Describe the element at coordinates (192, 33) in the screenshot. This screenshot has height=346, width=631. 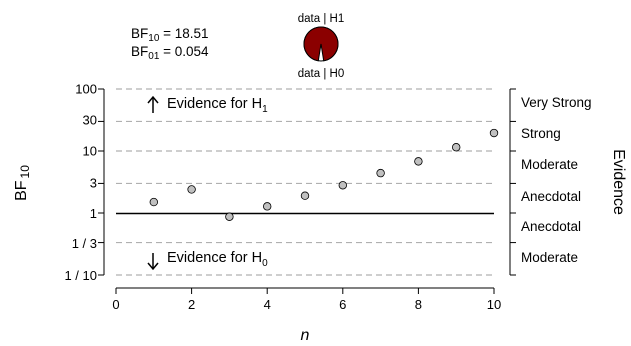
I see `bf10-value: 18.51` at that location.